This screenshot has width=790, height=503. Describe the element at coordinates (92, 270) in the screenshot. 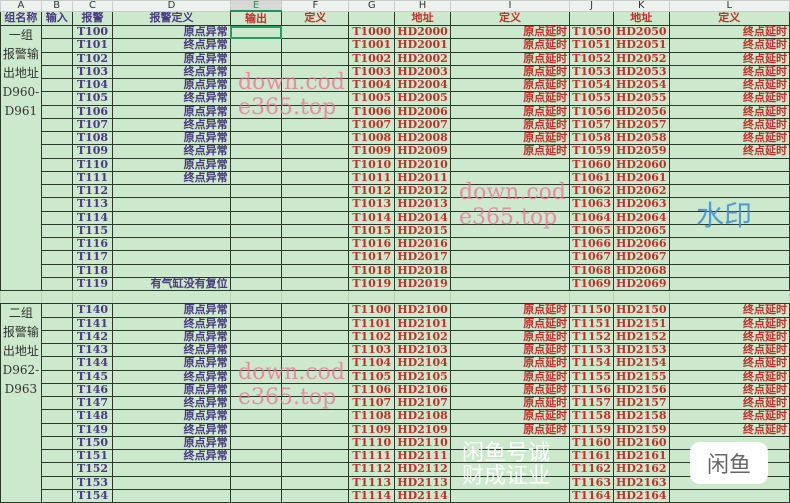

I see `cell-c: T118` at that location.